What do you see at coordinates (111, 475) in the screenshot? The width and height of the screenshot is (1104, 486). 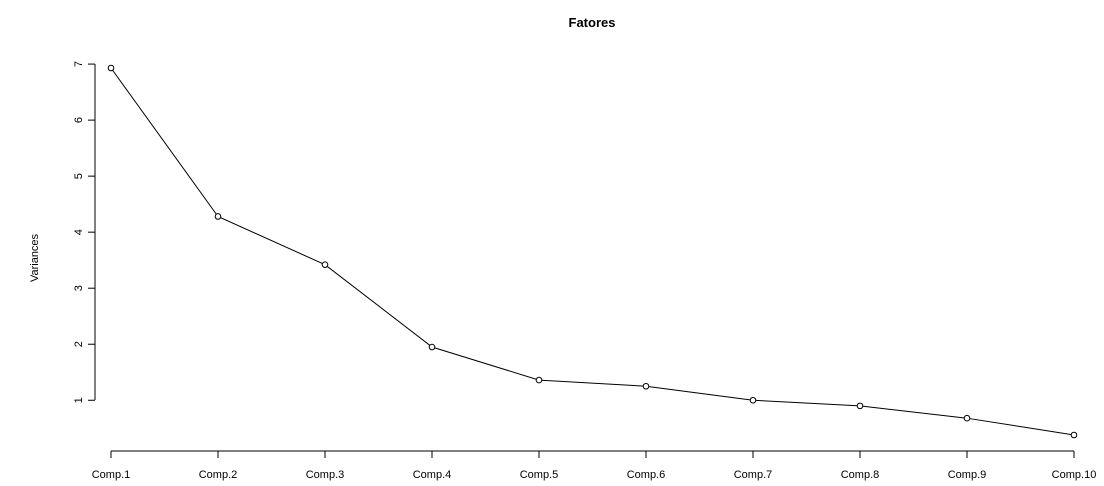 I see `x-tick-label: Comp.1` at bounding box center [111, 475].